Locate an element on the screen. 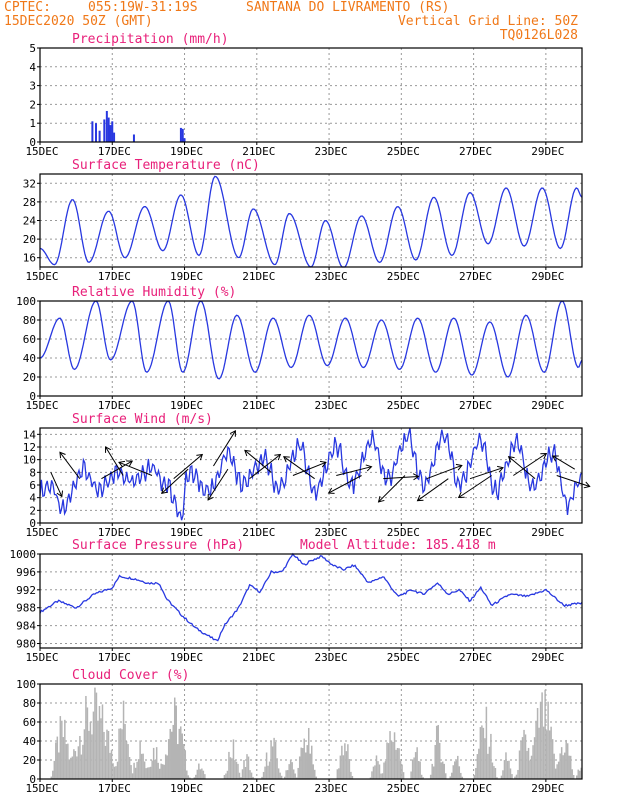 The width and height of the screenshot is (618, 800). x-tick-label: 23DEC is located at coordinates (331, 532).